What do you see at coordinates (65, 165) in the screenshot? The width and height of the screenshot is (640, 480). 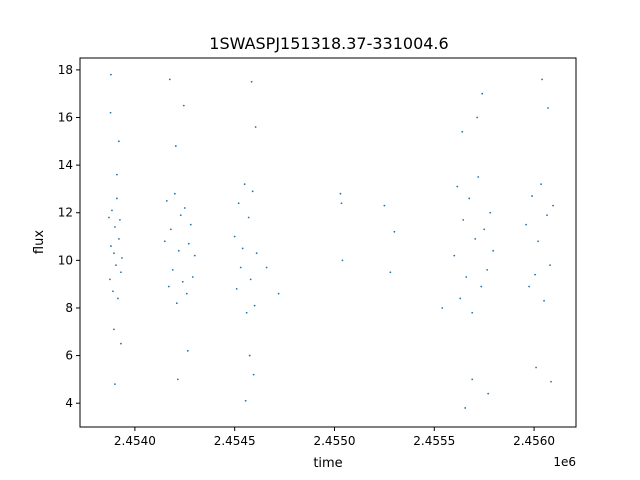 I see `y-tick-label: 14` at bounding box center [65, 165].